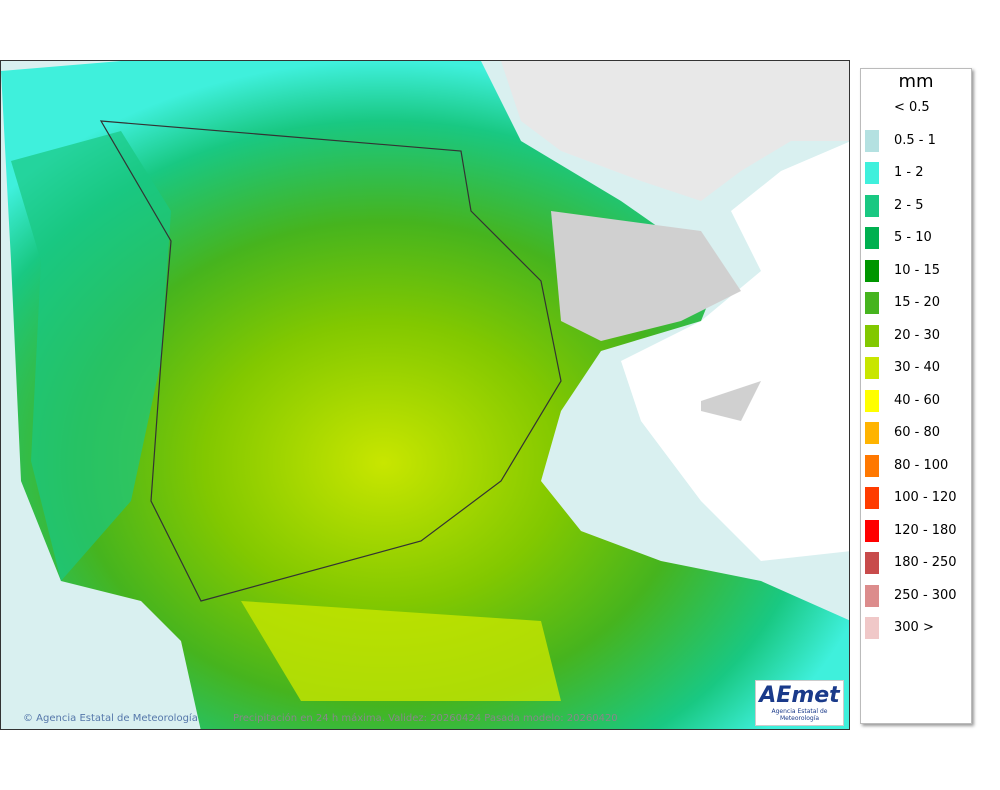 This screenshot has height=790, width=1000. I want to click on legend-entry: 15 - 20, so click(917, 303).